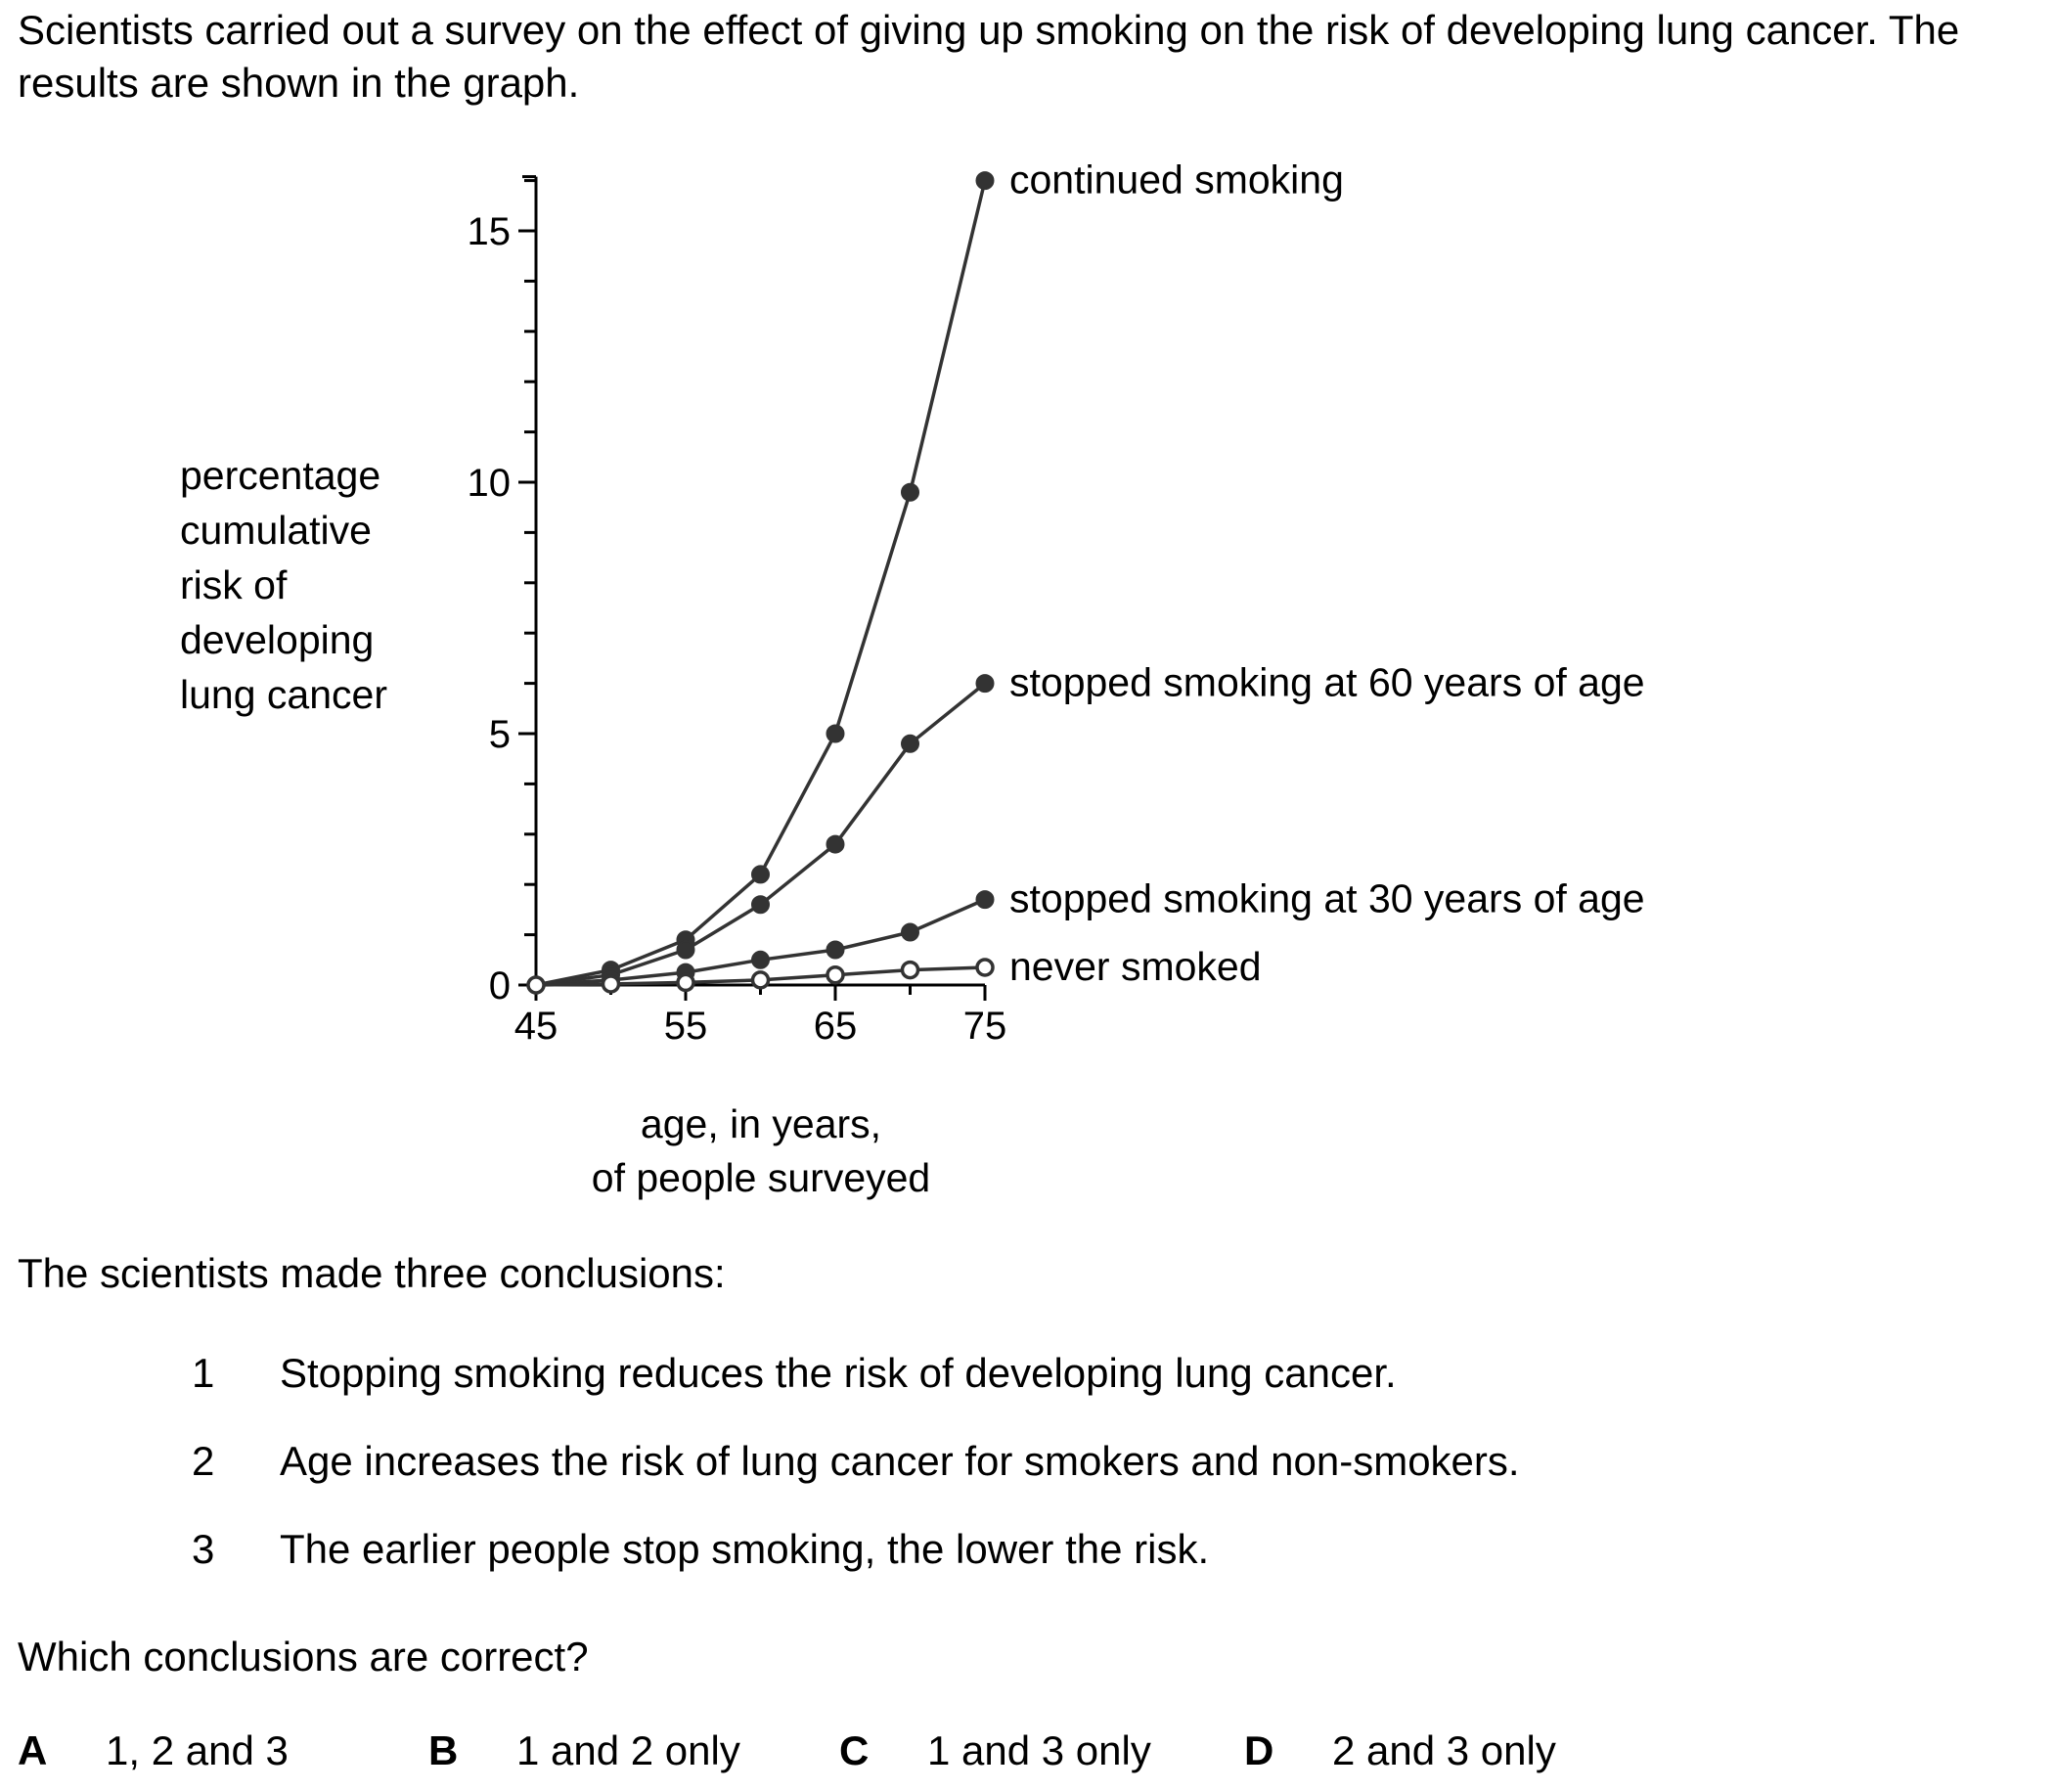 The width and height of the screenshot is (2054, 1792). I want to click on option-letter: C, so click(854, 1750).